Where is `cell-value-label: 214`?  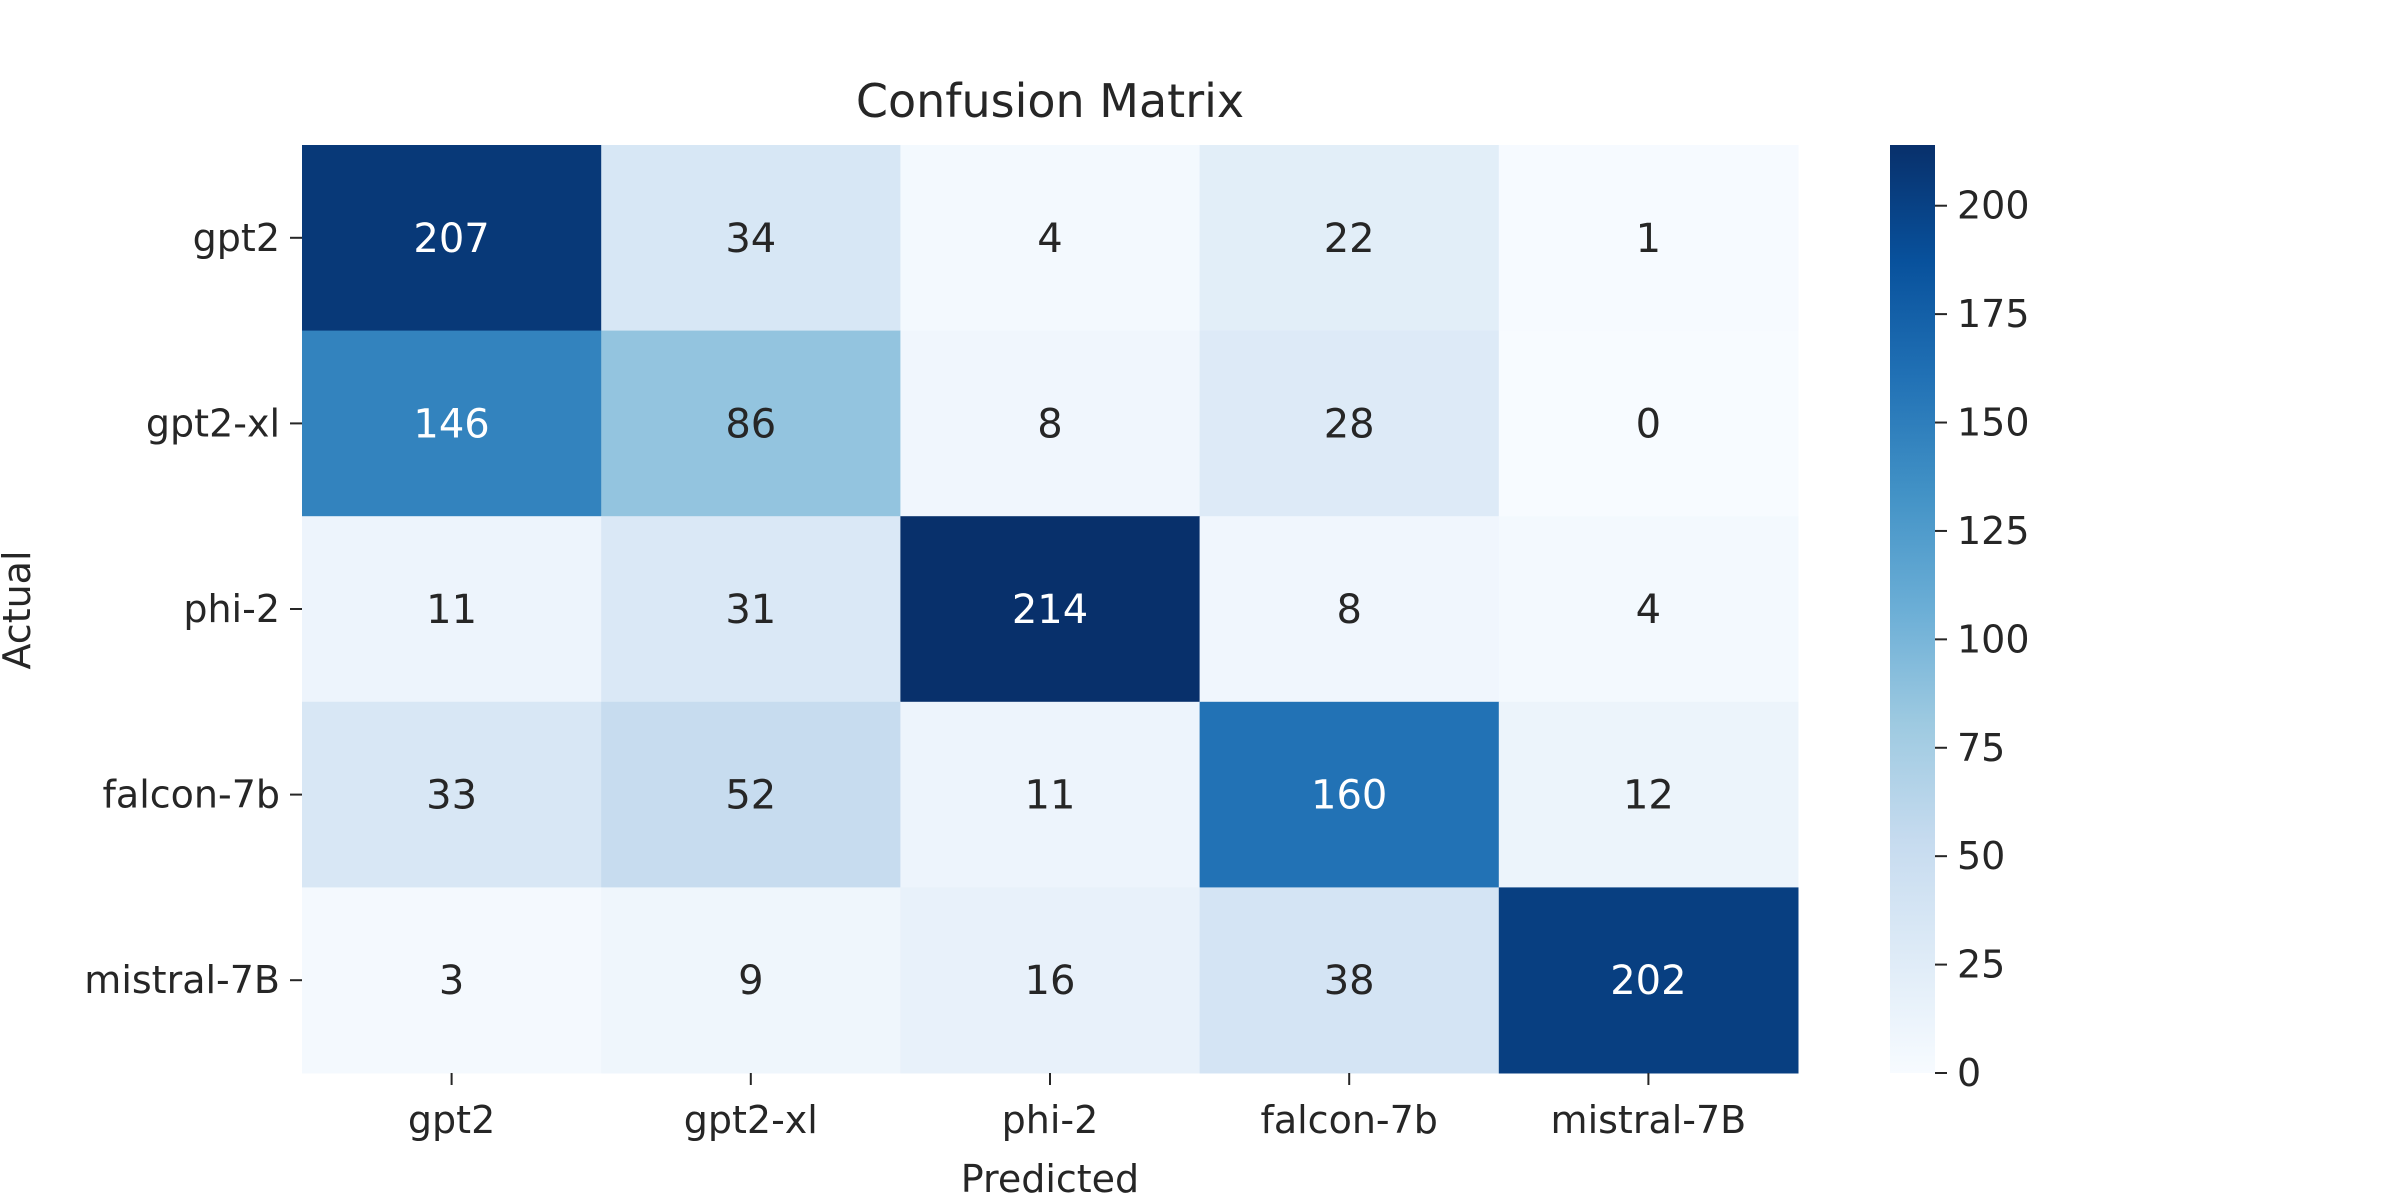 cell-value-label: 214 is located at coordinates (1050, 610).